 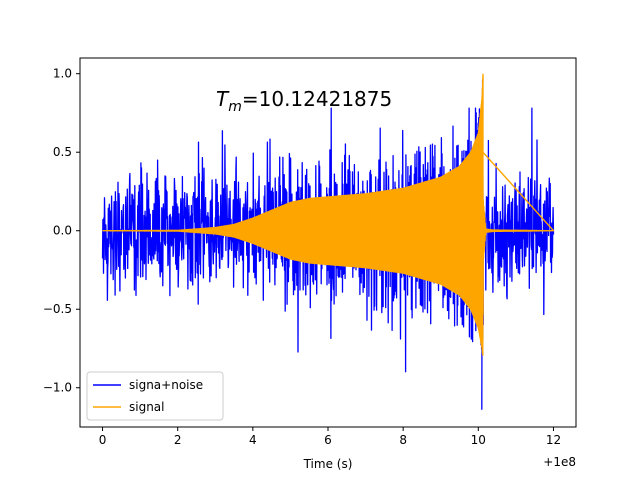 I want to click on x-tick-label: 8, so click(x=403, y=440).